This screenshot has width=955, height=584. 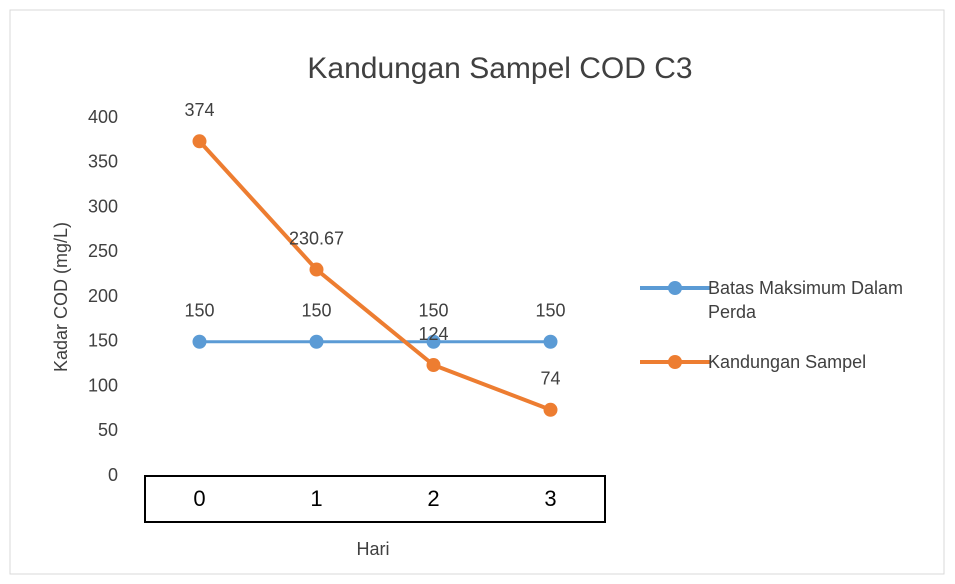 What do you see at coordinates (103, 251) in the screenshot?
I see `y-tick-label: 250` at bounding box center [103, 251].